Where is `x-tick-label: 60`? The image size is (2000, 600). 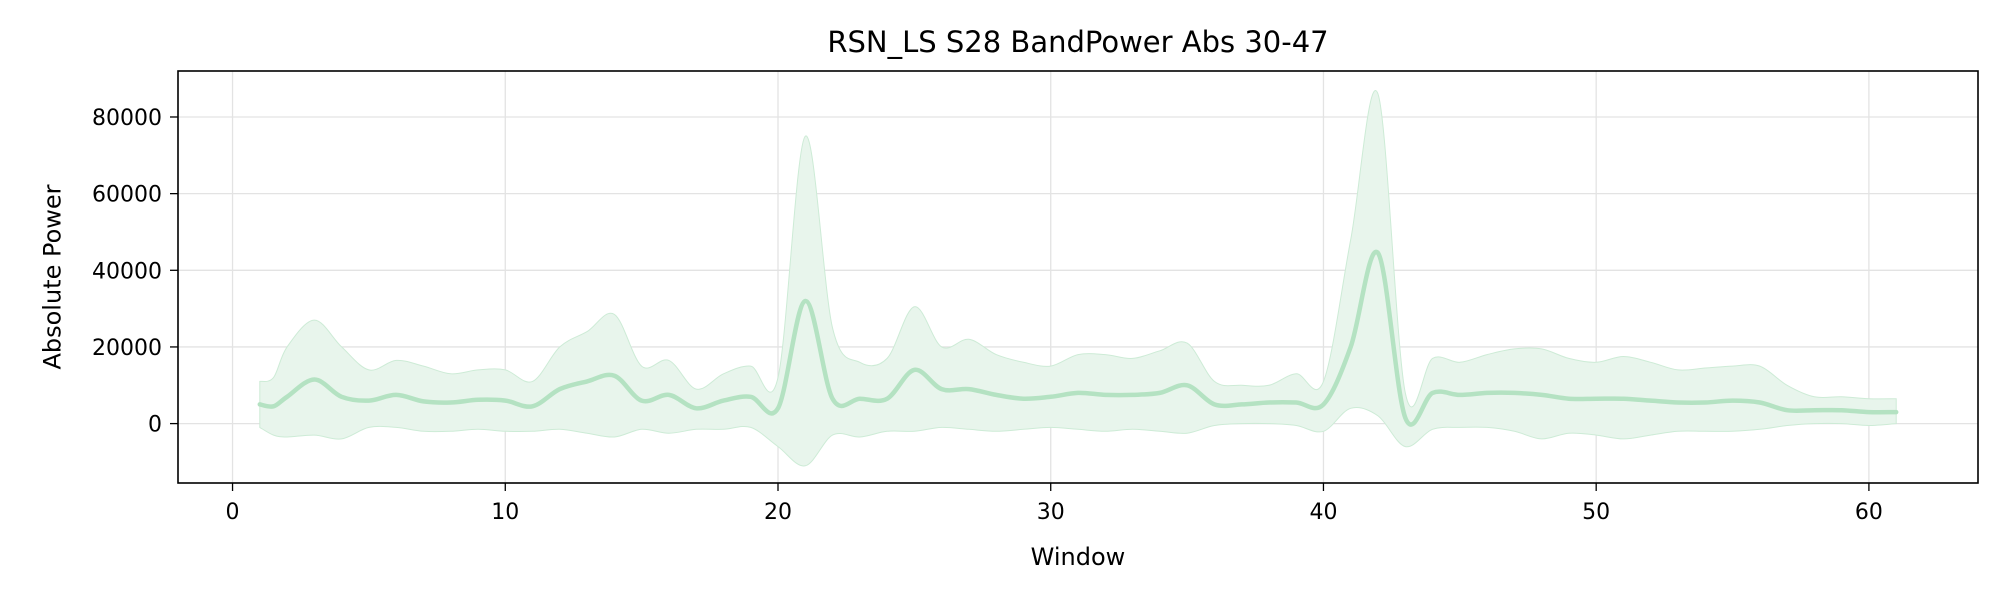 x-tick-label: 60 is located at coordinates (1869, 512).